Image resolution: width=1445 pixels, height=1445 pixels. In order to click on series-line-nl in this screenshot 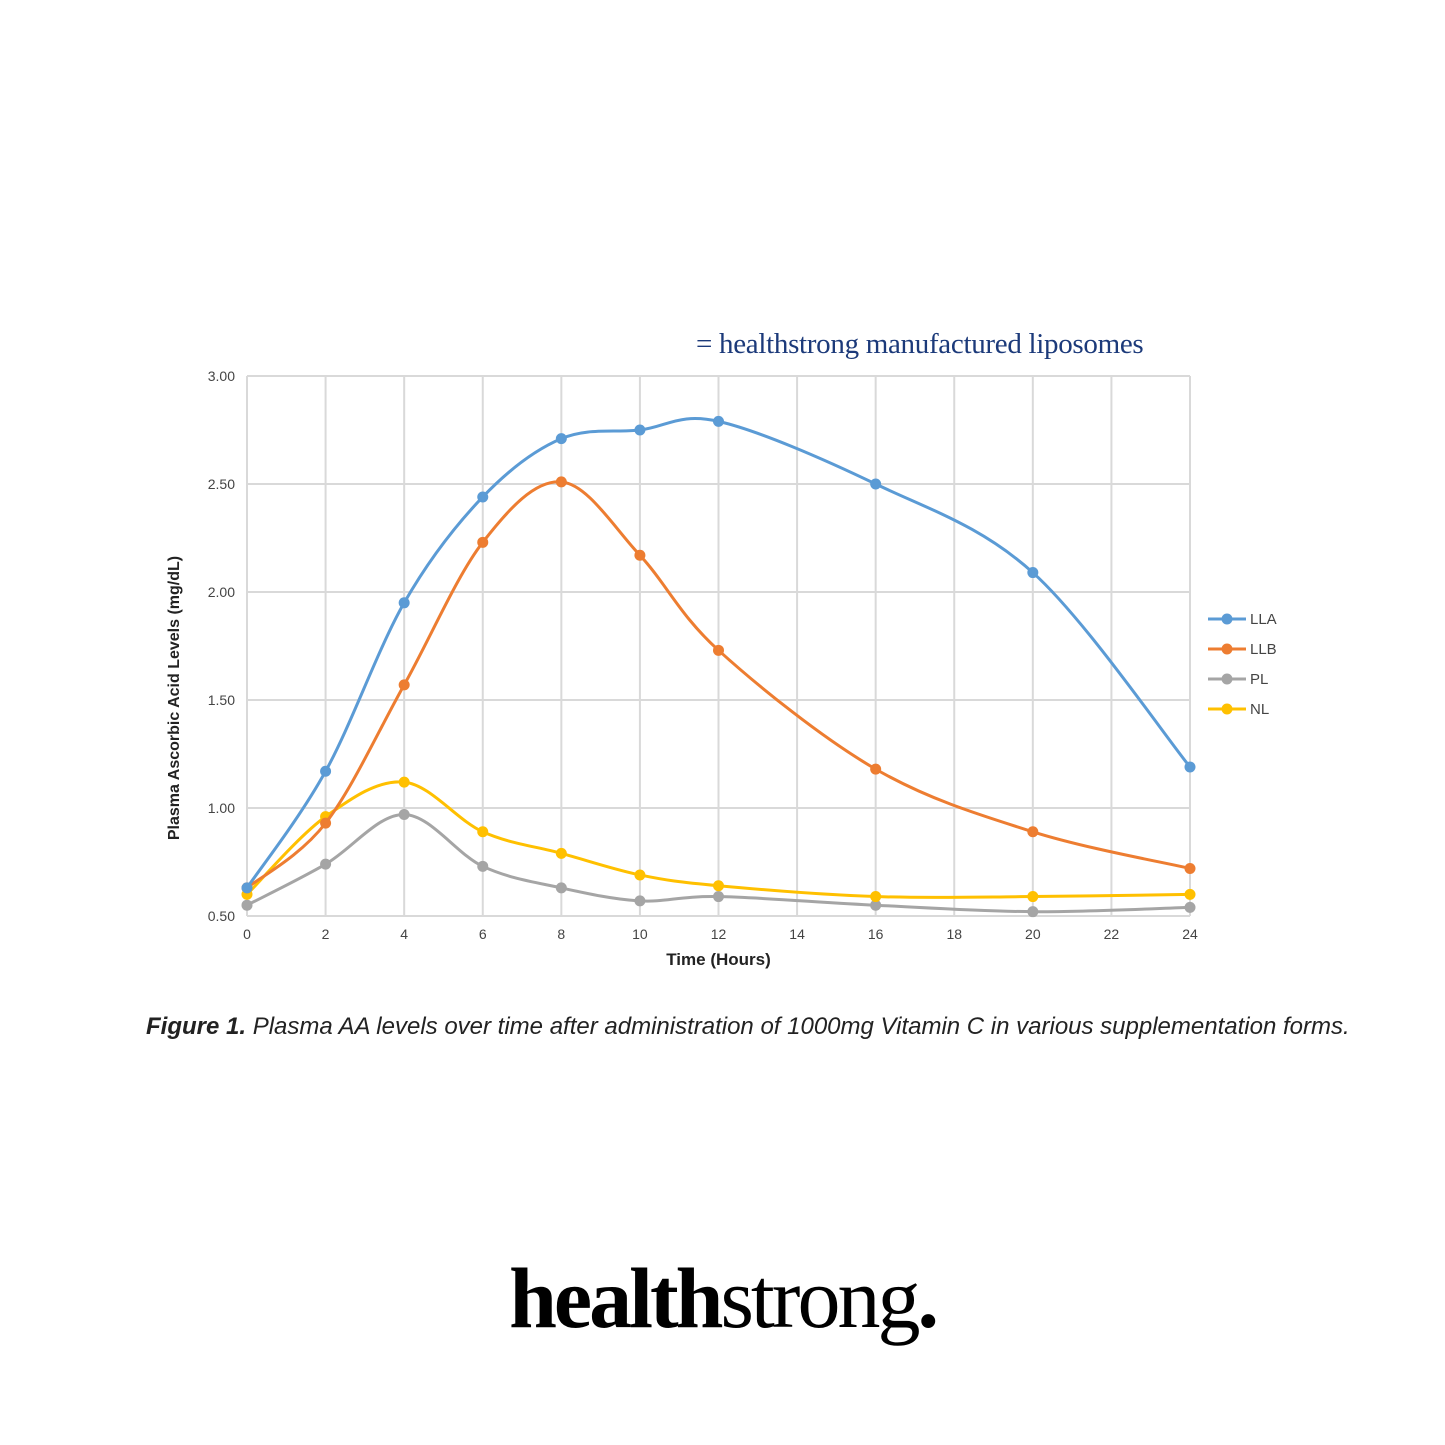, I will do `click(718, 839)`.